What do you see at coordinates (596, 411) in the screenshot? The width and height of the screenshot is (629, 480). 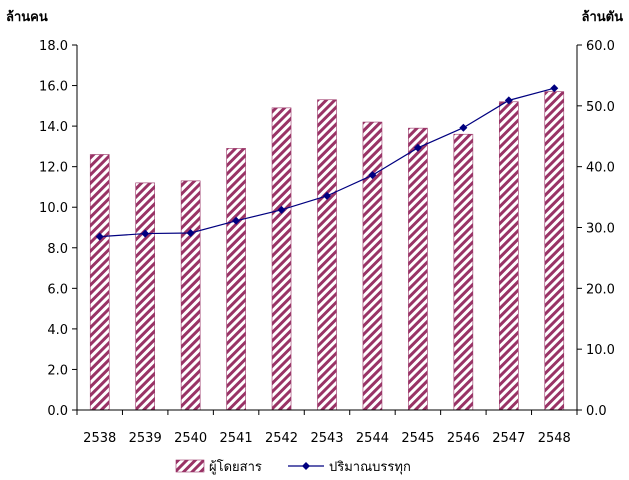 I see `right-y-tick-label: 0.0` at bounding box center [596, 411].